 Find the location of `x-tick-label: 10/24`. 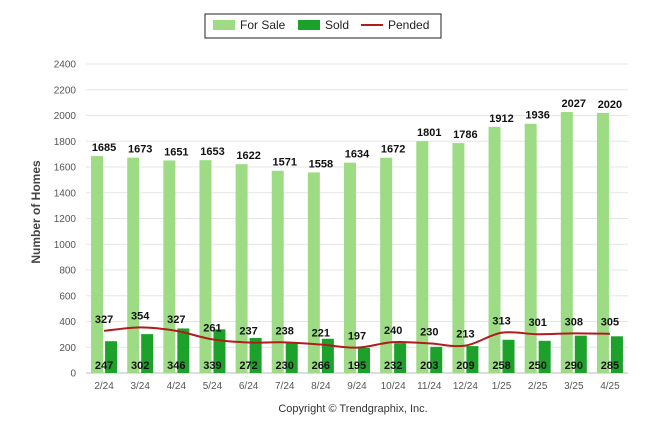

x-tick-label: 10/24 is located at coordinates (393, 386).